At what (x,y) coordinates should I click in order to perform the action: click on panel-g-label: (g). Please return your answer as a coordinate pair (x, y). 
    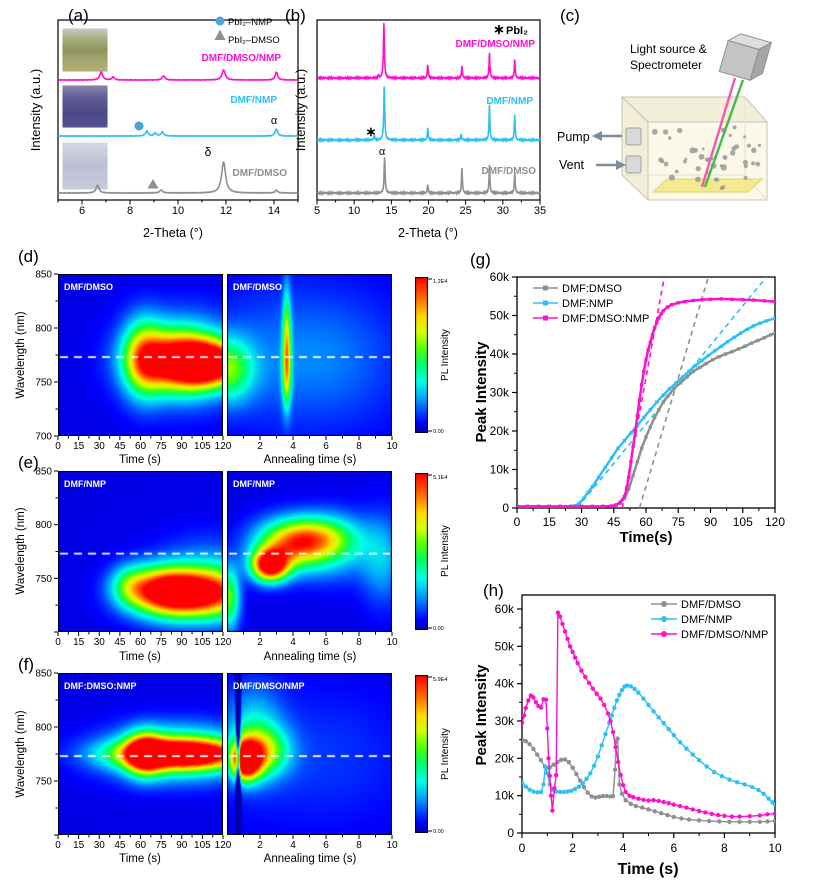
    Looking at the image, I should click on (480, 259).